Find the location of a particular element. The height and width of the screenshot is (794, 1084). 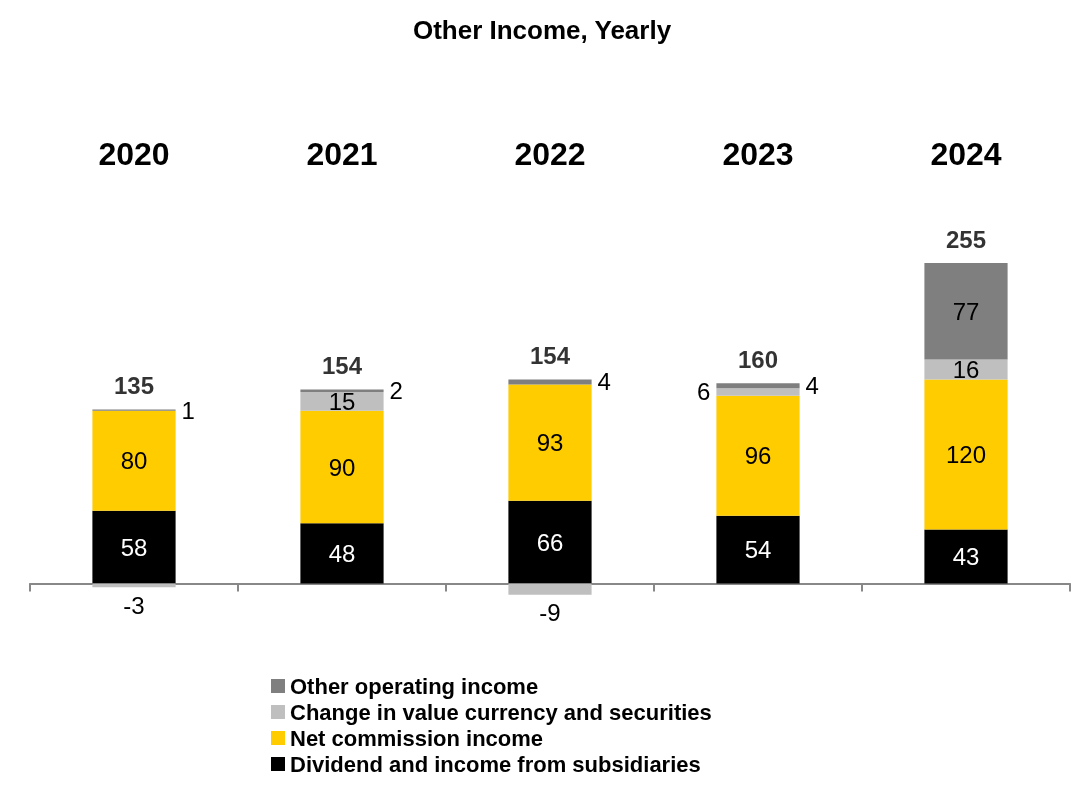

data-label: 120 is located at coordinates (966, 455).